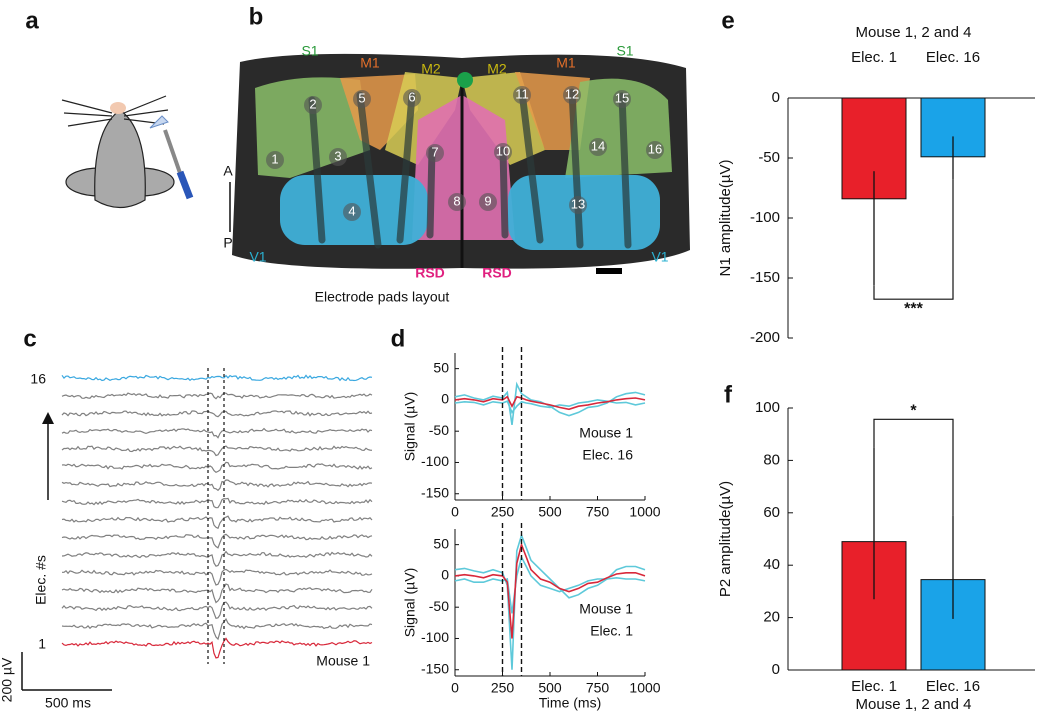 The image size is (1050, 717). I want to click on electrode-label: 14, so click(598, 145).